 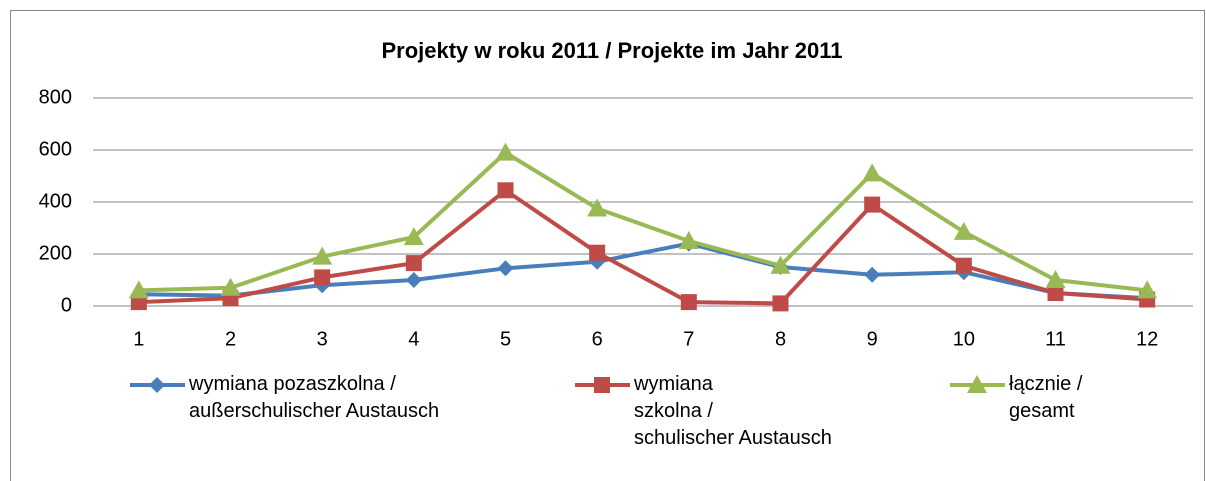 What do you see at coordinates (688, 339) in the screenshot?
I see `x-tick-label: 7` at bounding box center [688, 339].